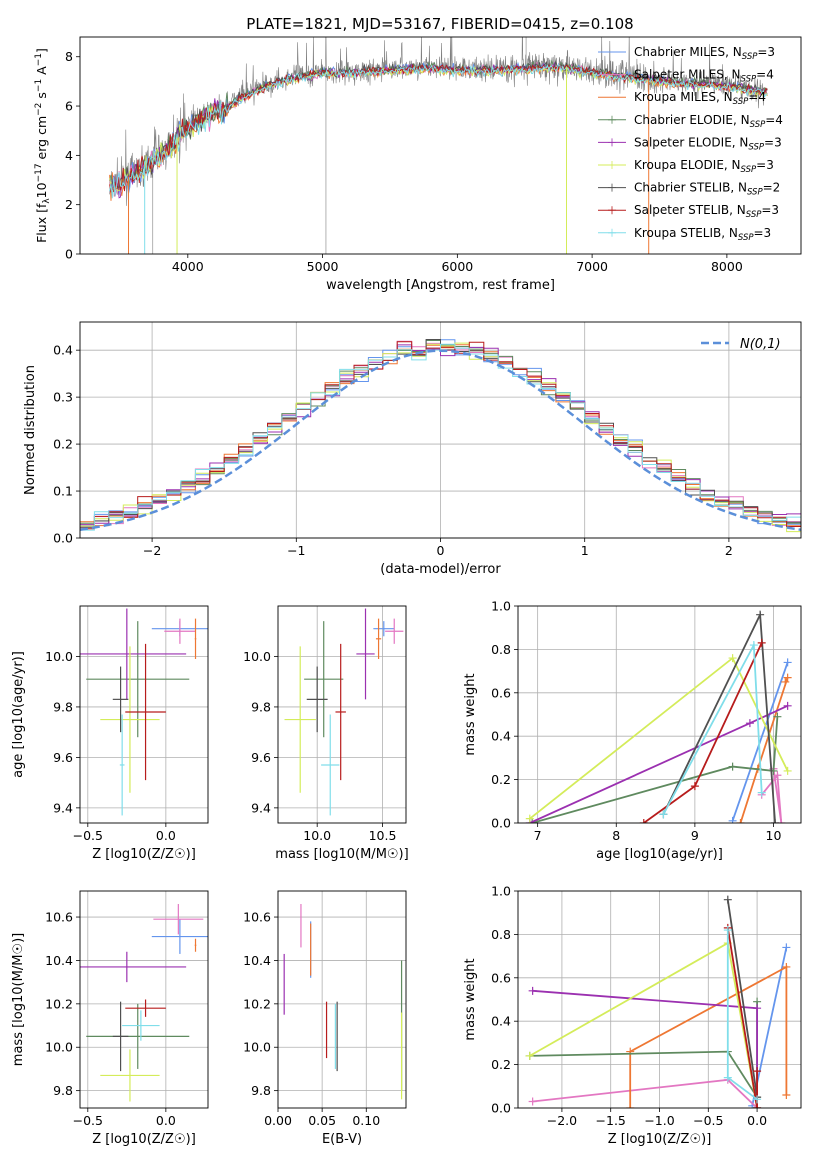 This screenshot has height=1170, width=819. What do you see at coordinates (659, 854) in the screenshot?
I see `x-axis-label: age [log10(age/yr)]` at bounding box center [659, 854].